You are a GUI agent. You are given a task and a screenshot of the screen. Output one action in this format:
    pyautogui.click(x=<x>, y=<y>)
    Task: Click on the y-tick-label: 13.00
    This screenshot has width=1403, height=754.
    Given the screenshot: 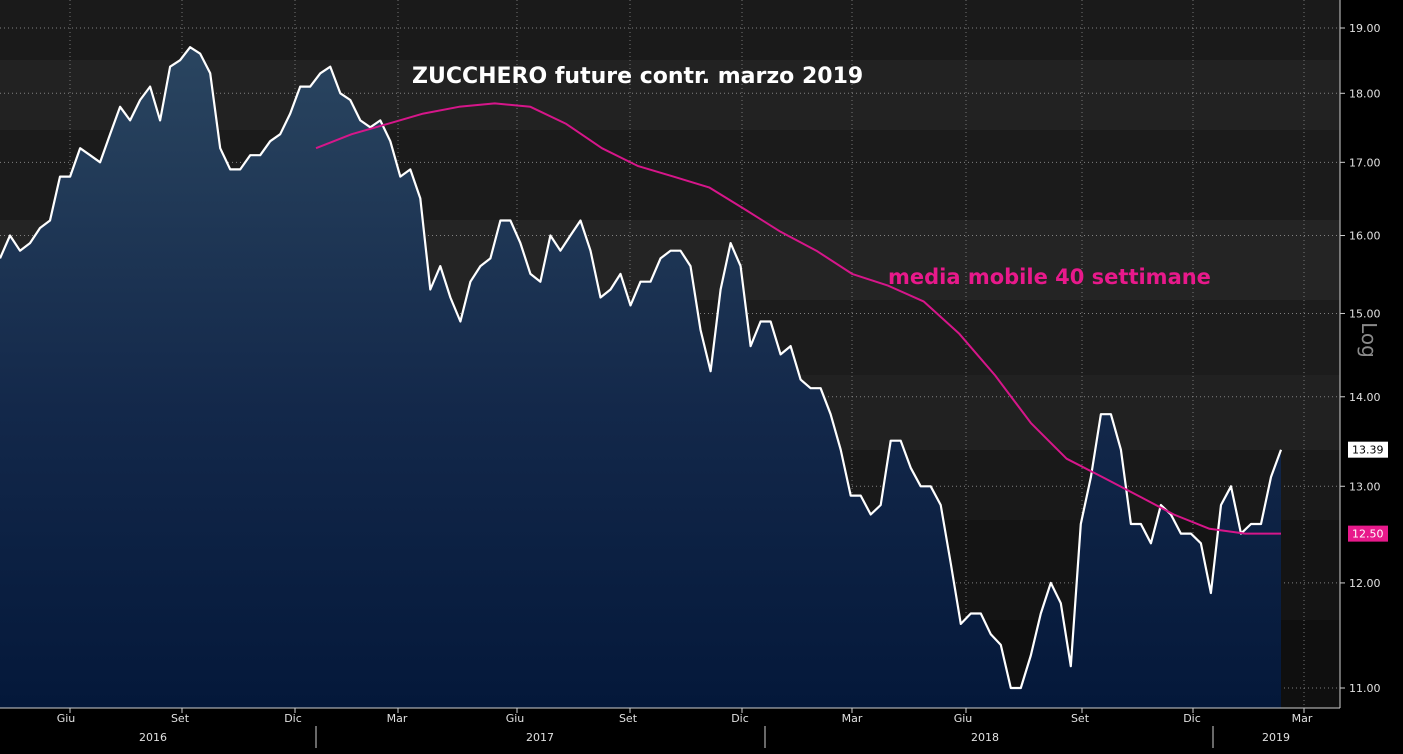 What is the action you would take?
    pyautogui.click(x=1365, y=486)
    